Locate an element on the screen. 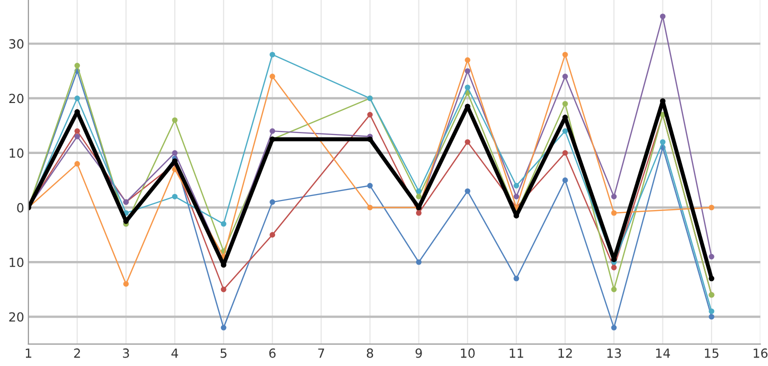 This screenshot has height=366, width=768. y-tick-label: 0 is located at coordinates (20, 207).